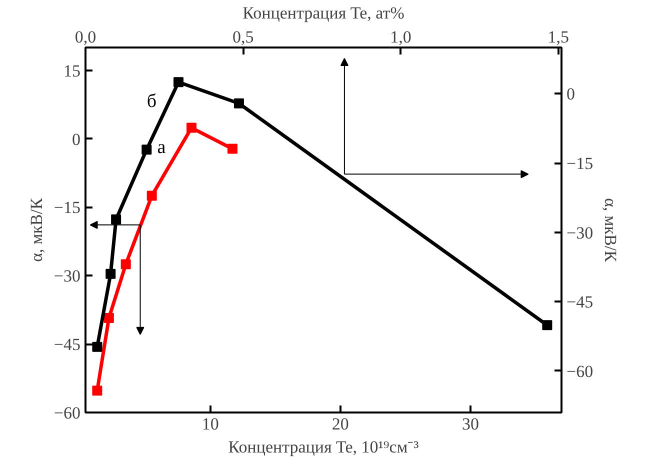  Describe the element at coordinates (340, 424) in the screenshot. I see `x-tick-label: 20` at that location.